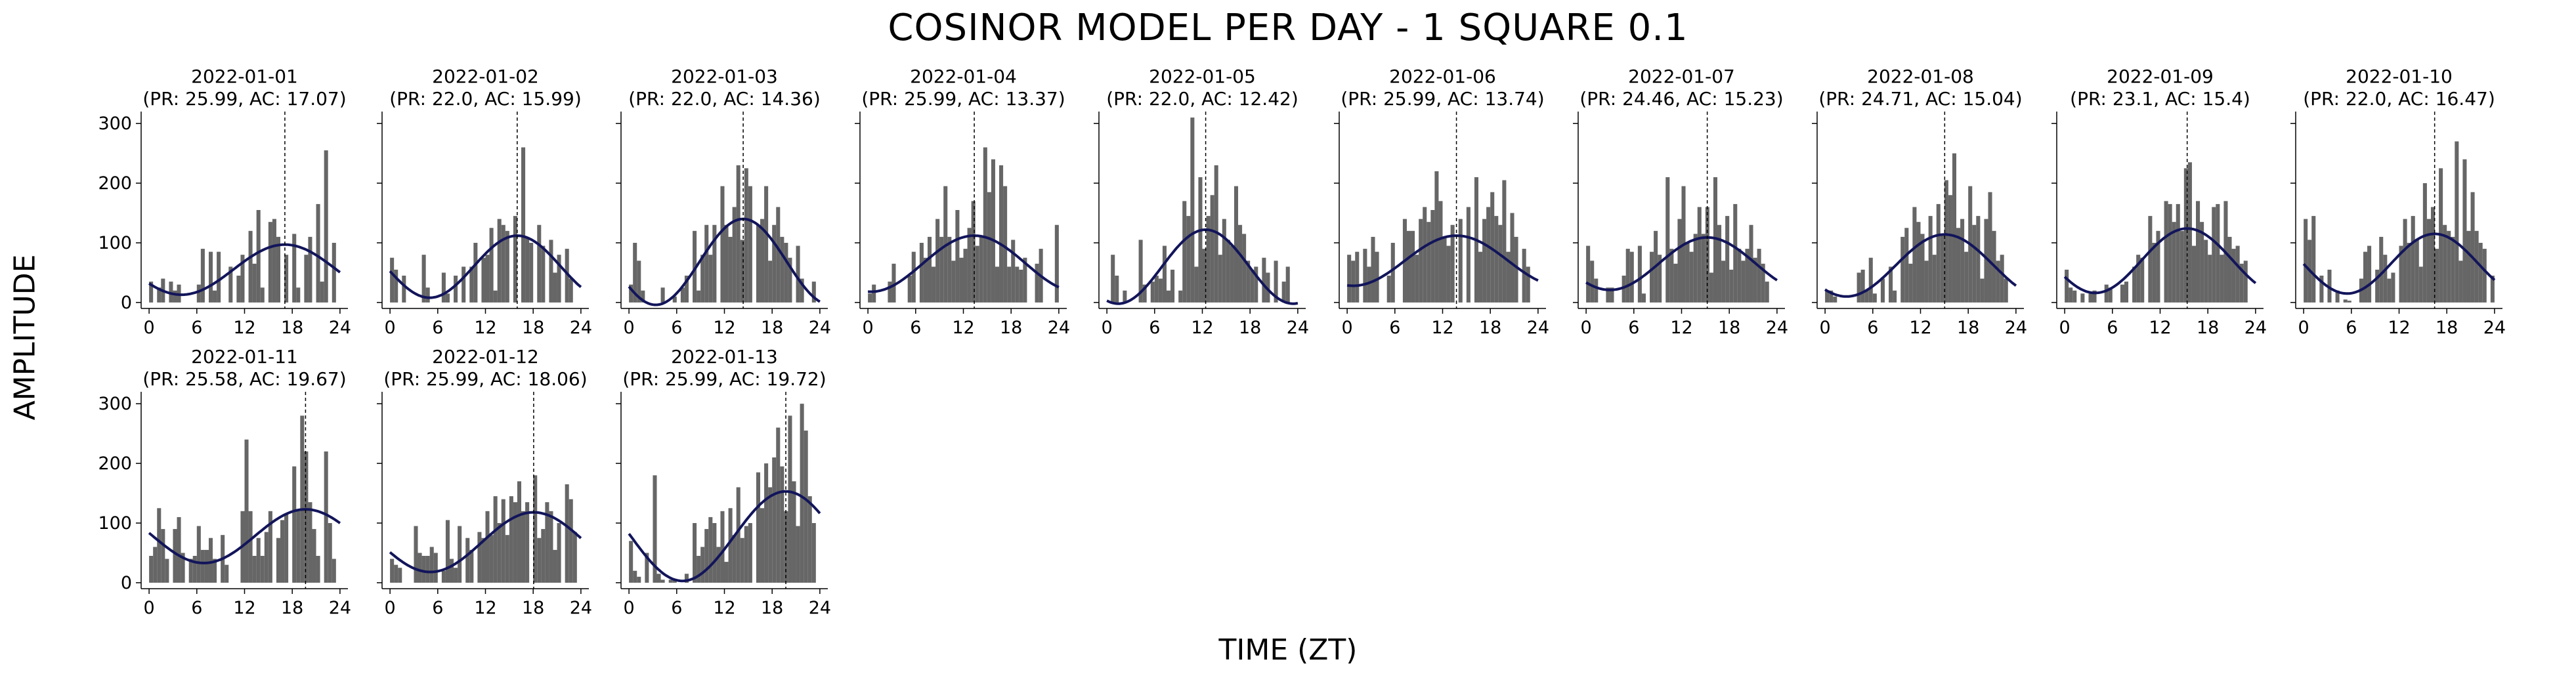 The width and height of the screenshot is (2576, 674). I want to click on x-tick-label: 24, so click(1059, 328).